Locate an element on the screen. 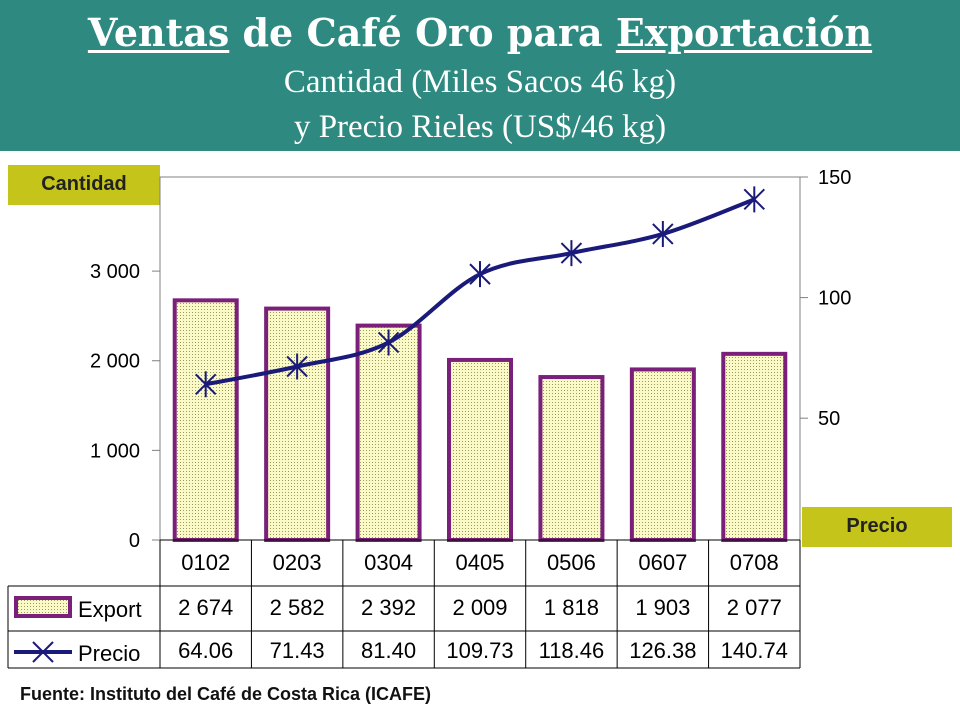 This screenshot has height=720, width=960. legend-price-label: Precio is located at coordinates (109, 653).